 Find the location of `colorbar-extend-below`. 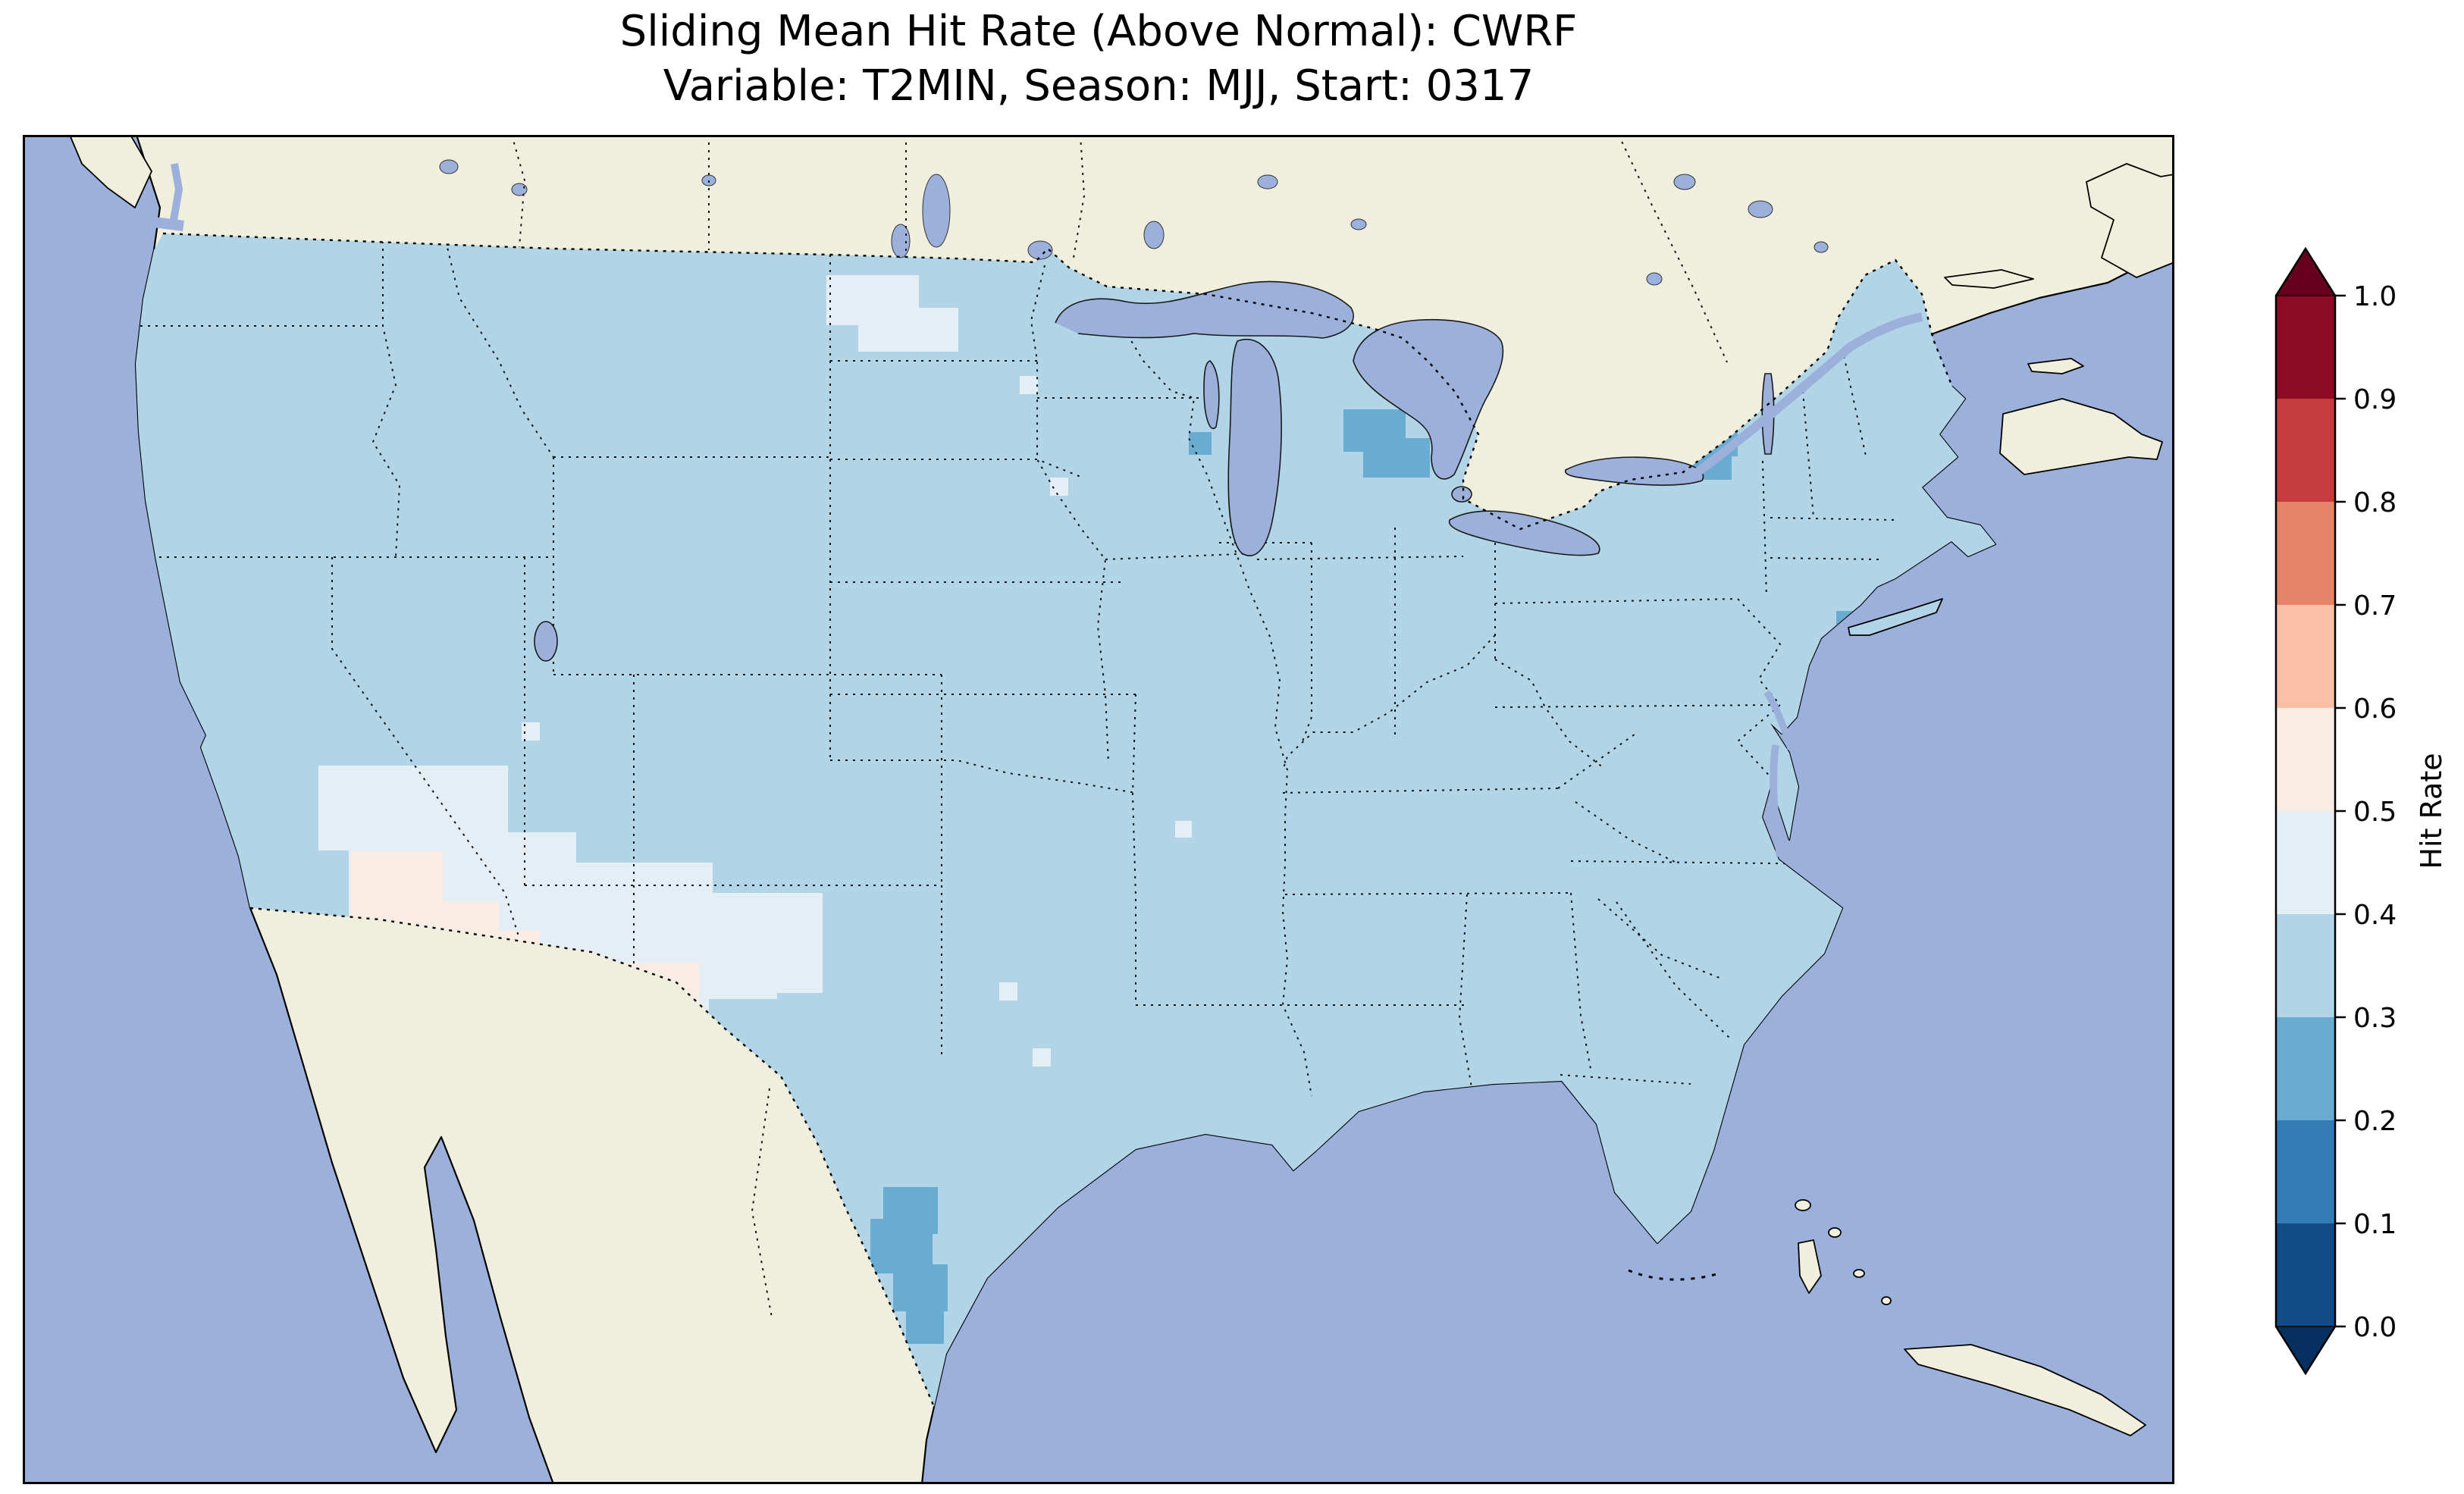

colorbar-extend-below is located at coordinates (2305, 1349).